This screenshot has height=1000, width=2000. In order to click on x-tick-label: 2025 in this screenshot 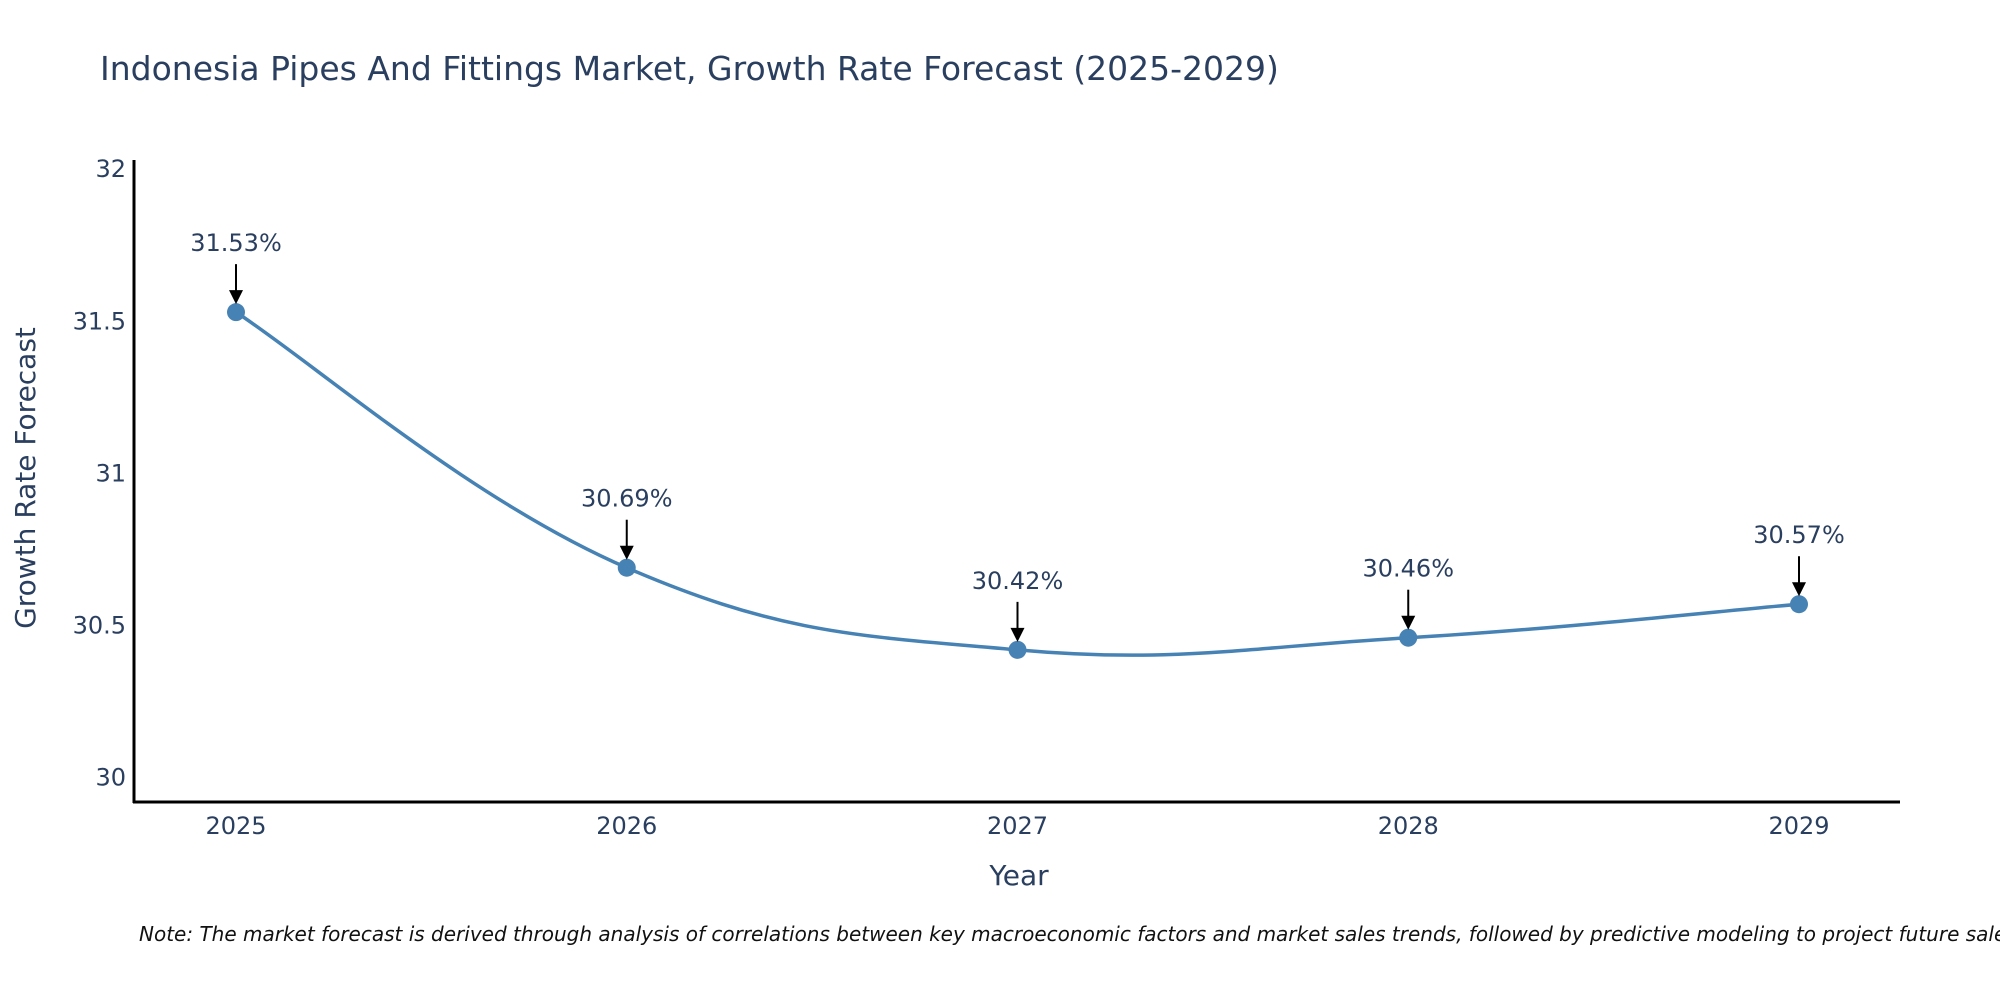, I will do `click(235, 826)`.